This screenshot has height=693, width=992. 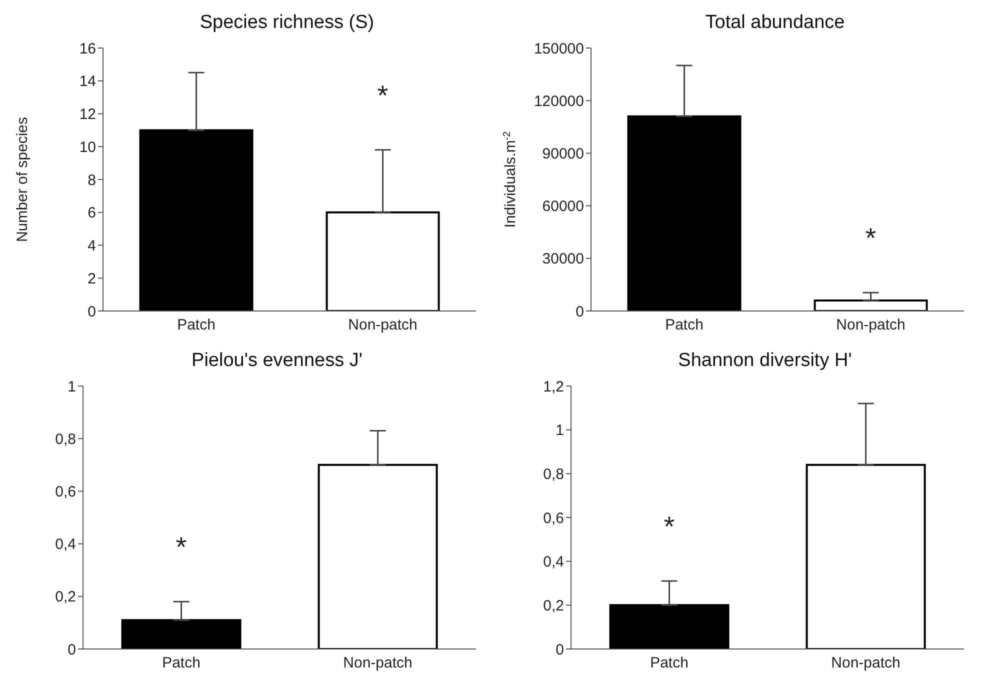 I want to click on y-tick-label: 6, so click(x=92, y=213).